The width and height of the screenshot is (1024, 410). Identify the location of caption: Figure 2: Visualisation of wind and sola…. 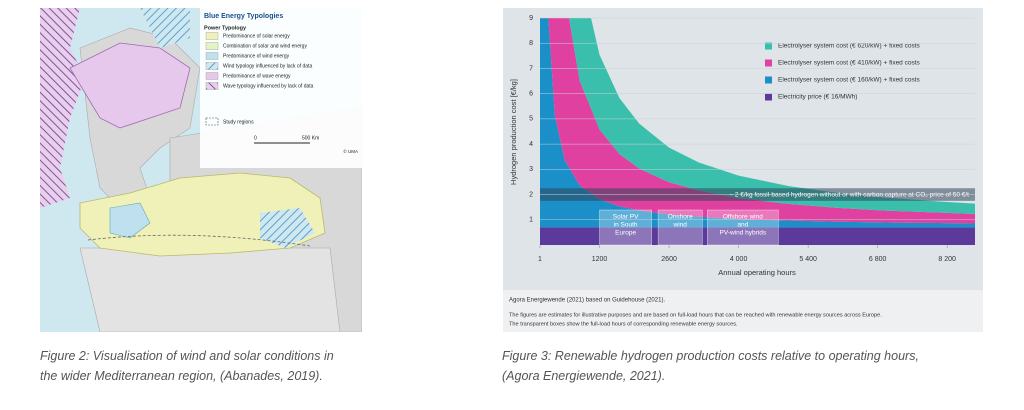
(187, 366).